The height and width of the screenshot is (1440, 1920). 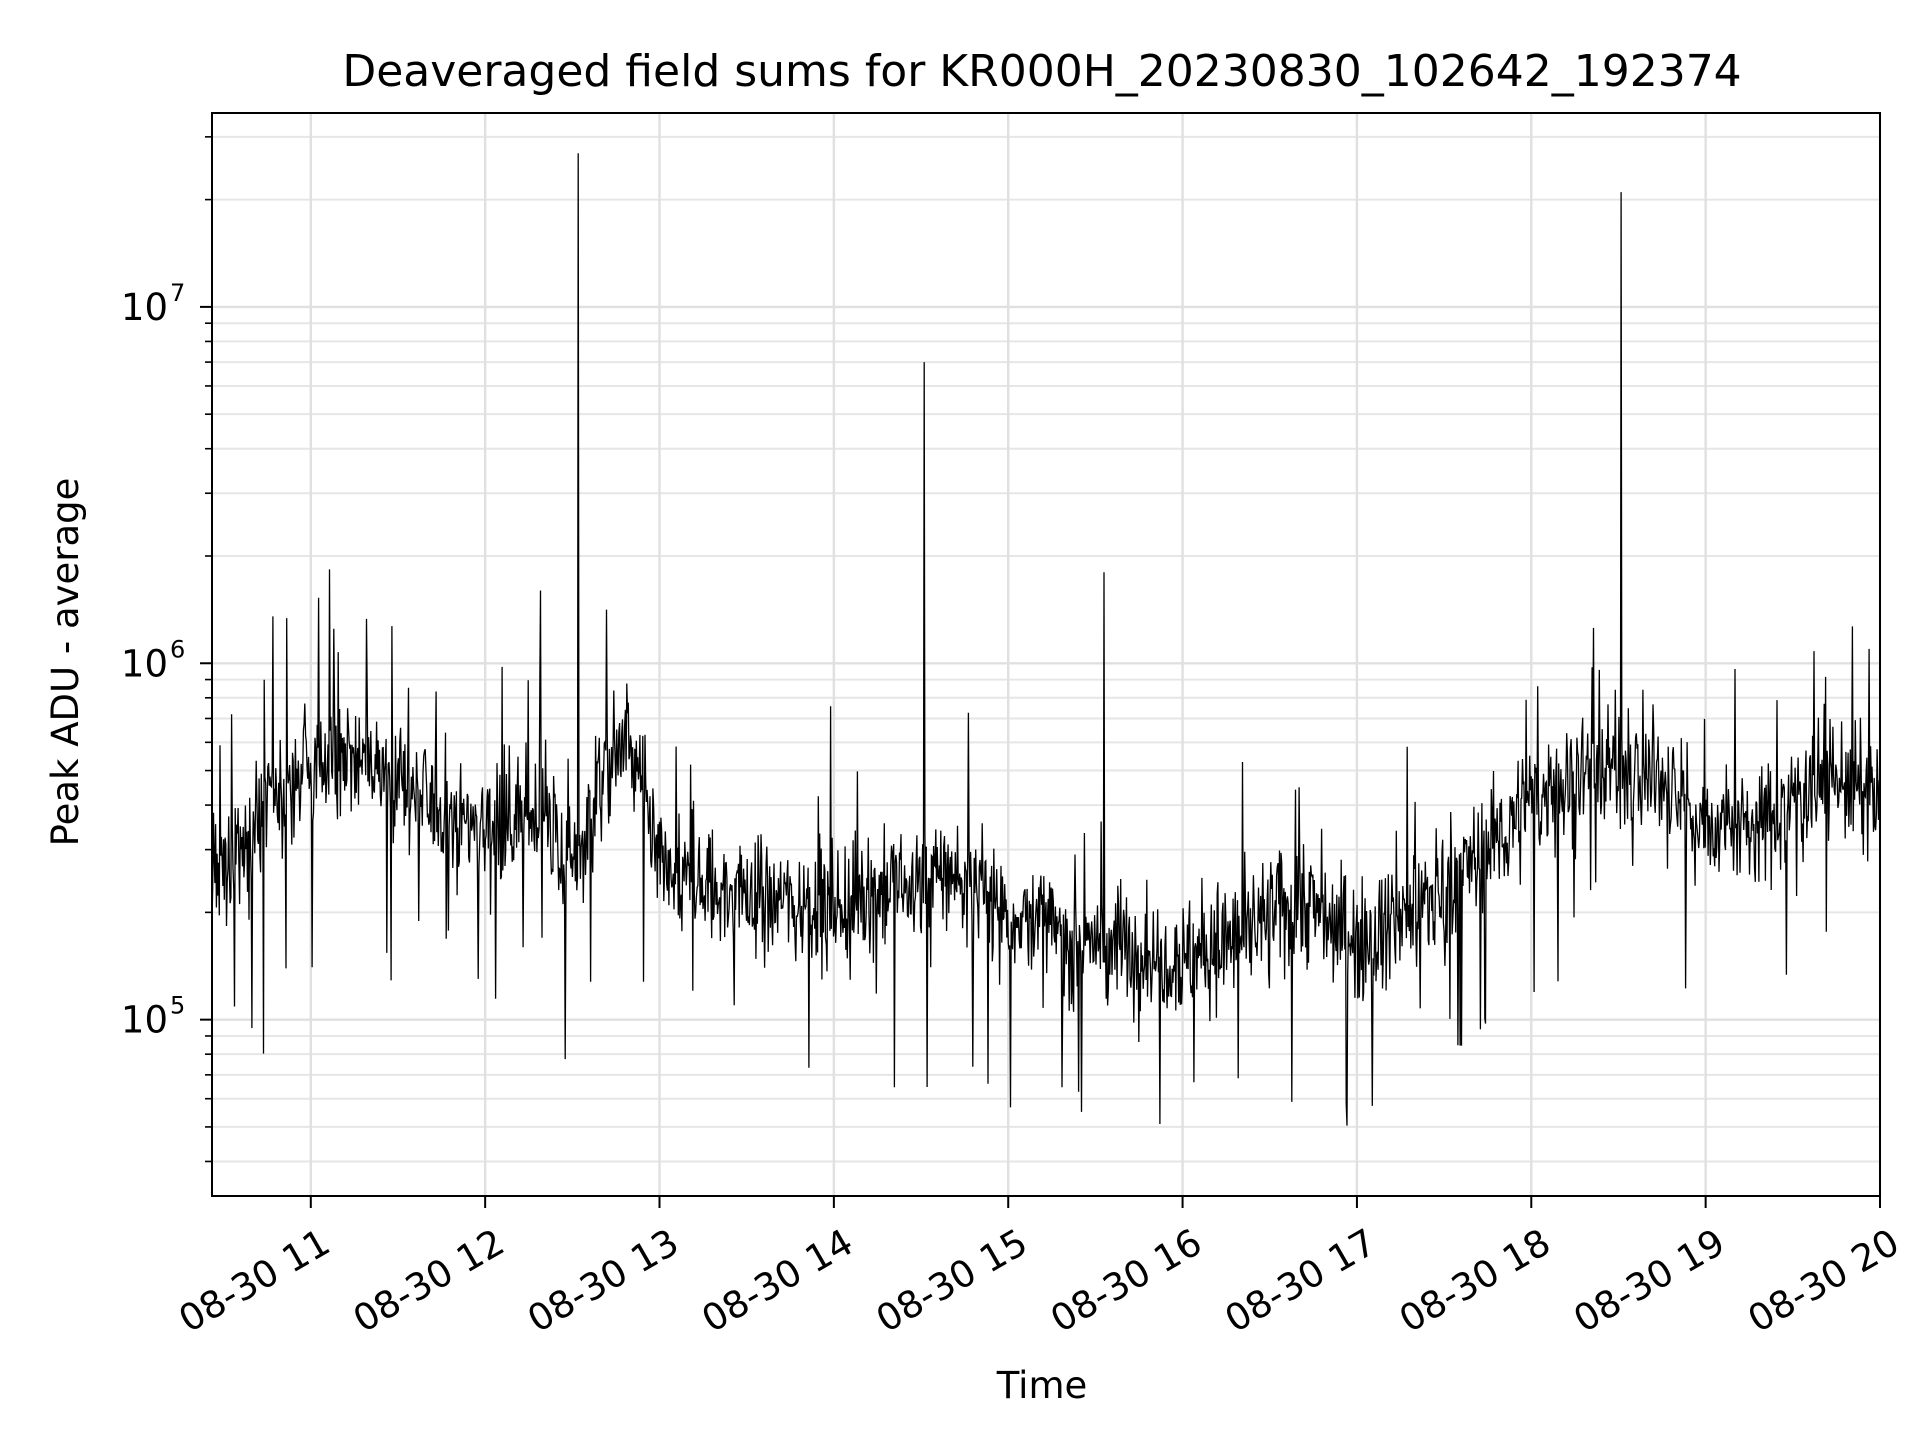 I want to click on x-axis-label: Time, so click(x=1042, y=1385).